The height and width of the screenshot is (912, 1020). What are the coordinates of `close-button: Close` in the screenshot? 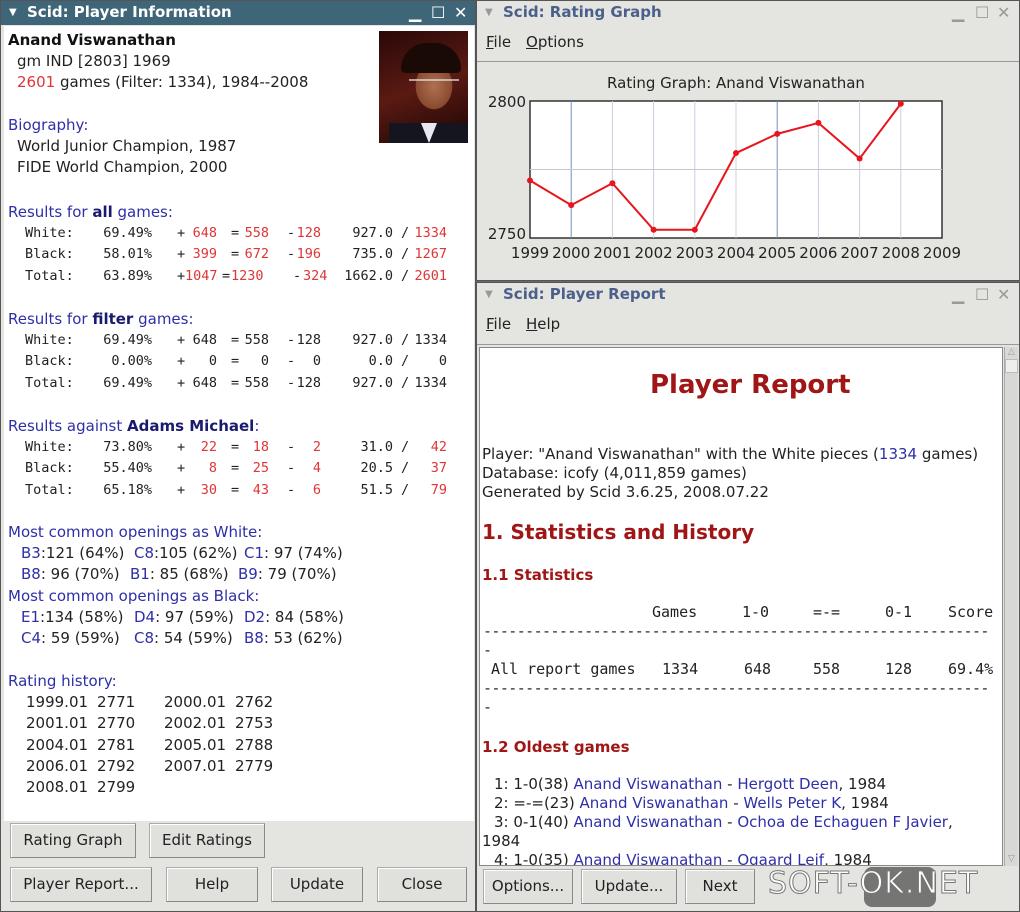 It's located at (422, 884).